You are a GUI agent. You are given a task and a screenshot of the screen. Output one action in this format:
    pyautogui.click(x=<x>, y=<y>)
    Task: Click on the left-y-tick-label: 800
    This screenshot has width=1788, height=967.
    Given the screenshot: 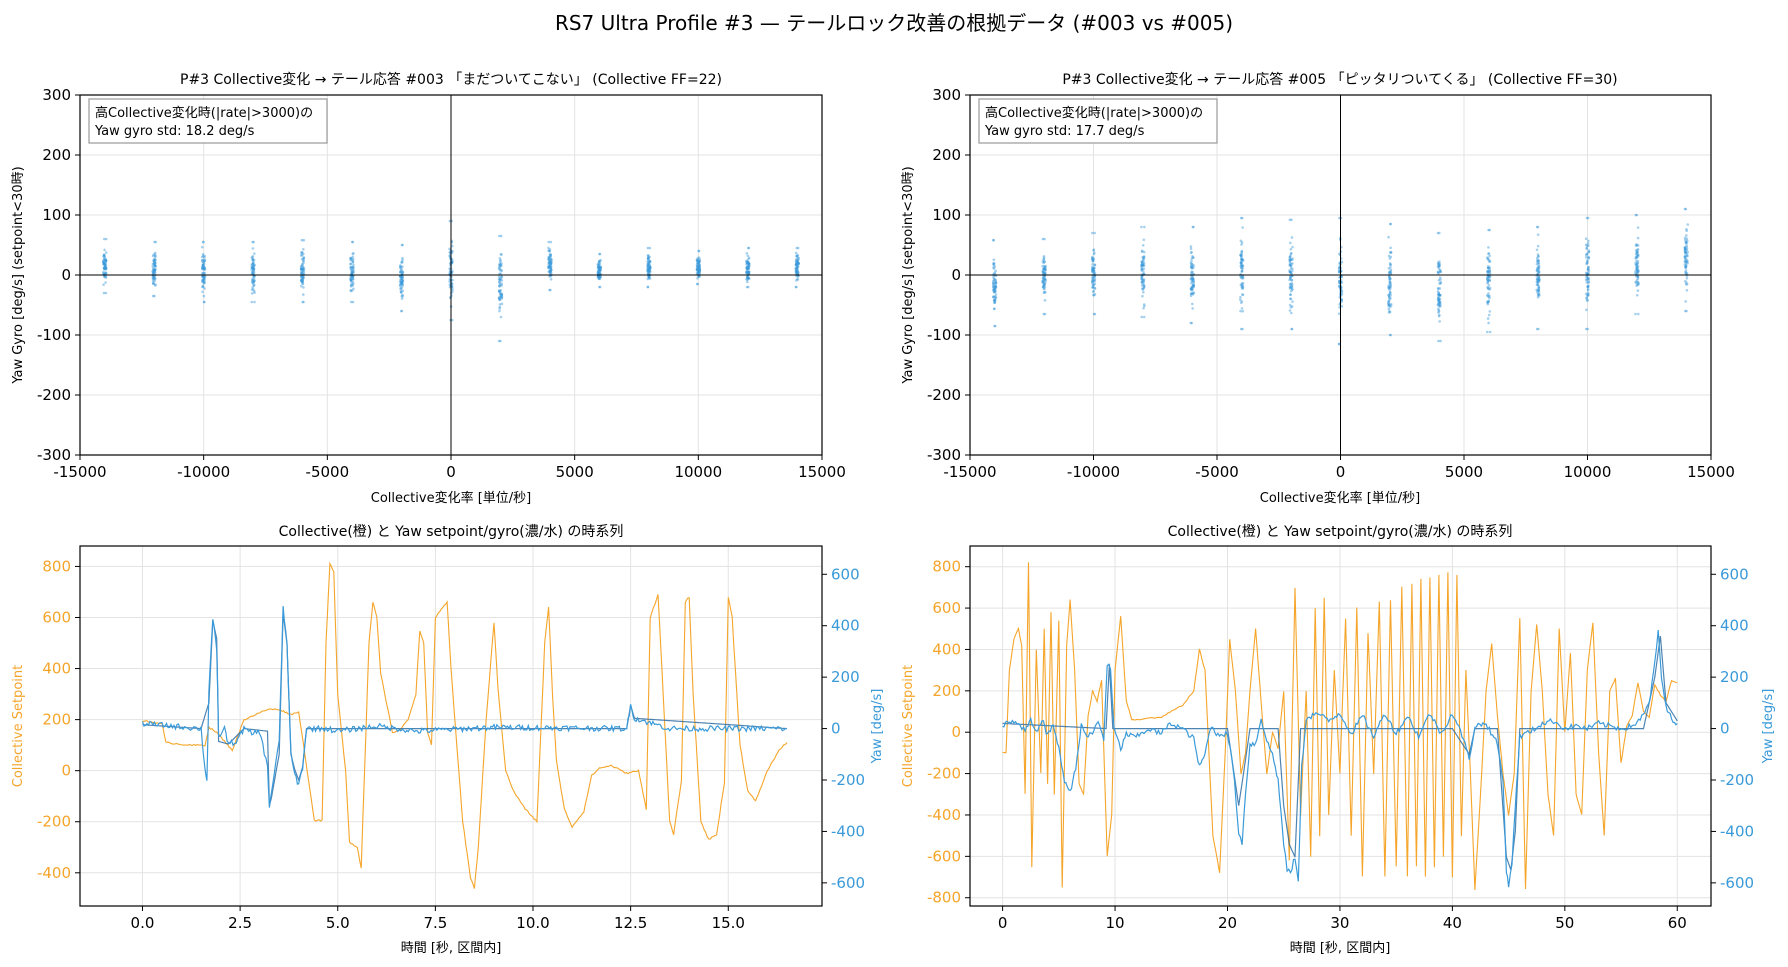 What is the action you would take?
    pyautogui.click(x=946, y=567)
    